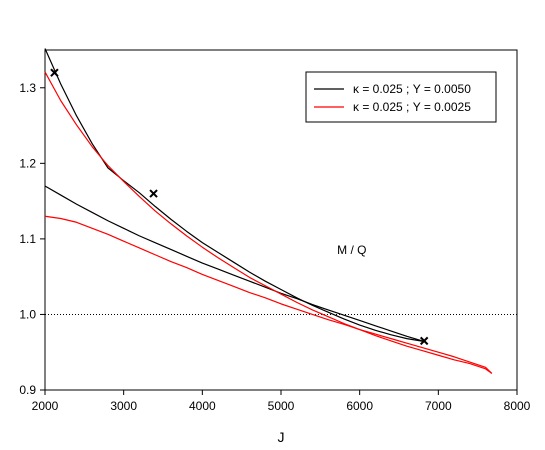 Image resolution: width=545 pixels, height=450 pixels. What do you see at coordinates (202, 406) in the screenshot?
I see `x-tick-label: 4000` at bounding box center [202, 406].